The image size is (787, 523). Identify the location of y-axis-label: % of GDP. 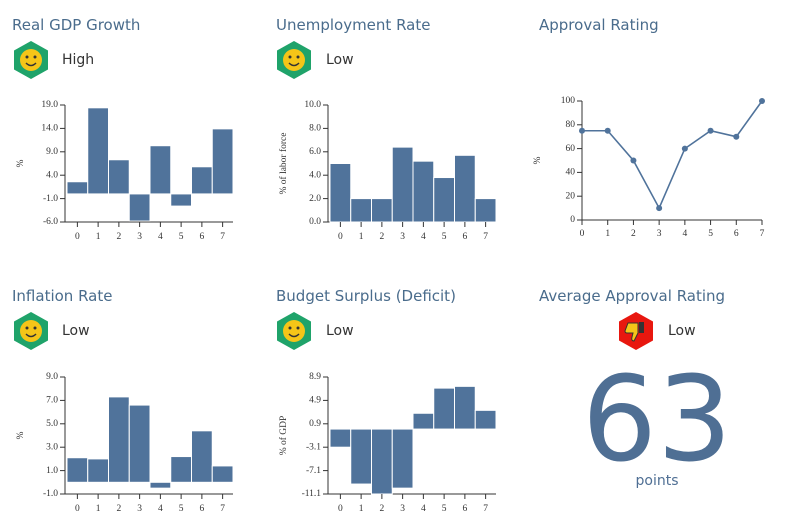
(283, 436).